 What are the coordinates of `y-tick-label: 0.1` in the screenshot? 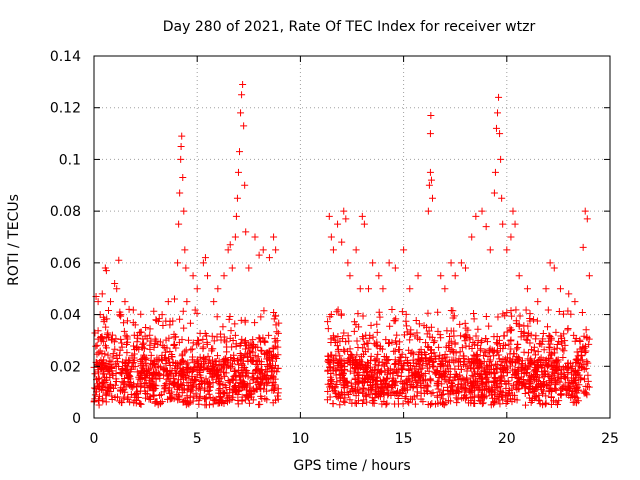 It's located at (70, 160).